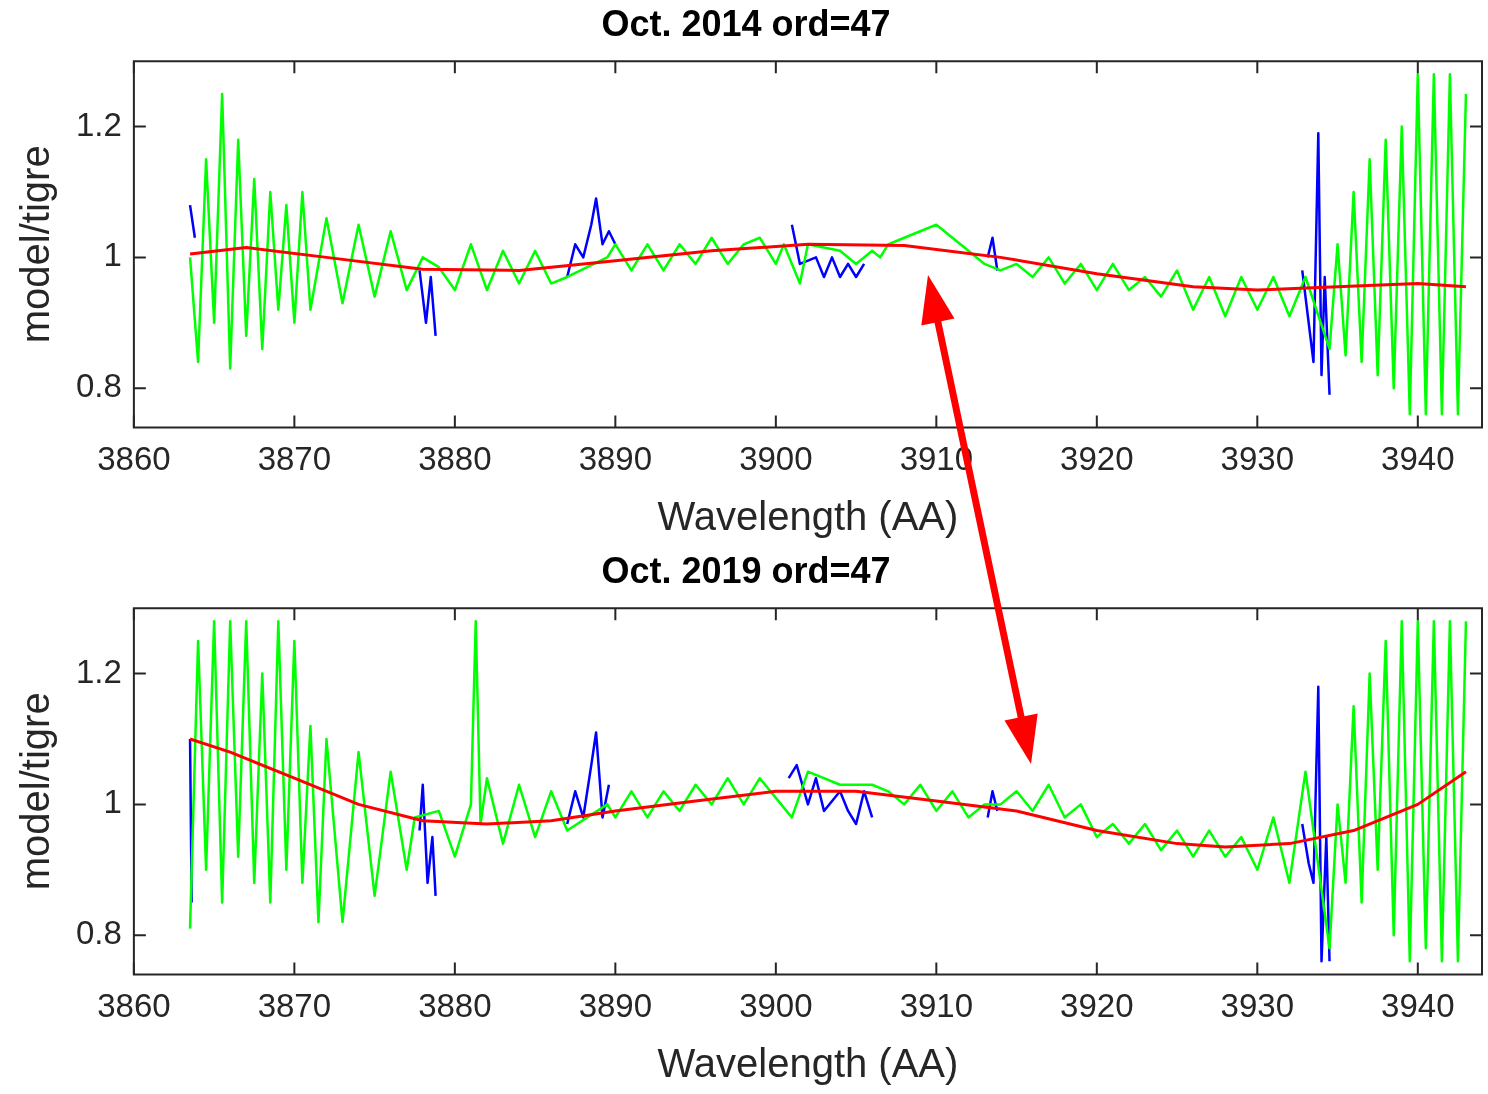 The image size is (1488, 1094). Describe the element at coordinates (746, 570) in the screenshot. I see `chart-title: Oct. 2019 ord=47` at that location.